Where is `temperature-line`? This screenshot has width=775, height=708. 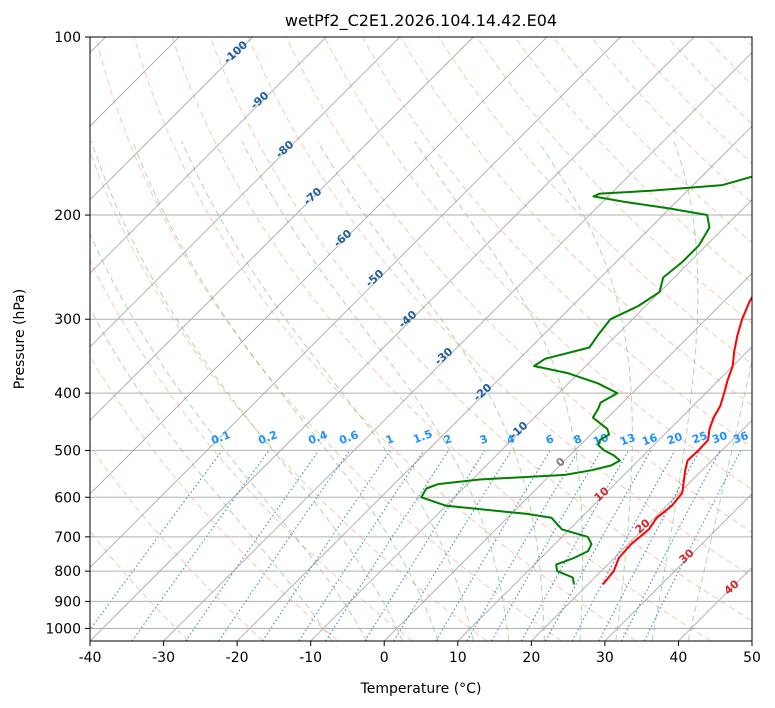 temperature-line is located at coordinates (677, 440).